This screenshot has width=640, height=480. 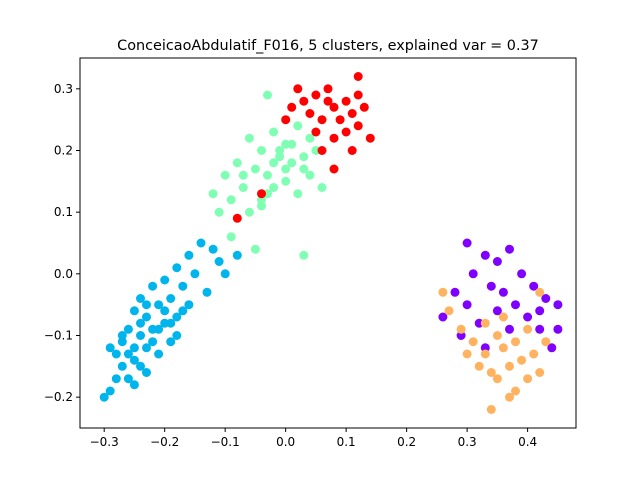 What do you see at coordinates (58, 336) in the screenshot?
I see `y-tick-label: −0.1` at bounding box center [58, 336].